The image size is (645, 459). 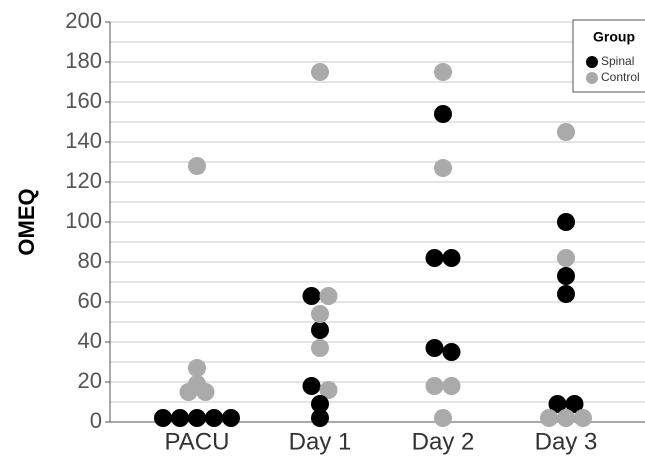 I want to click on y-tick-label: 60, so click(x=90, y=300).